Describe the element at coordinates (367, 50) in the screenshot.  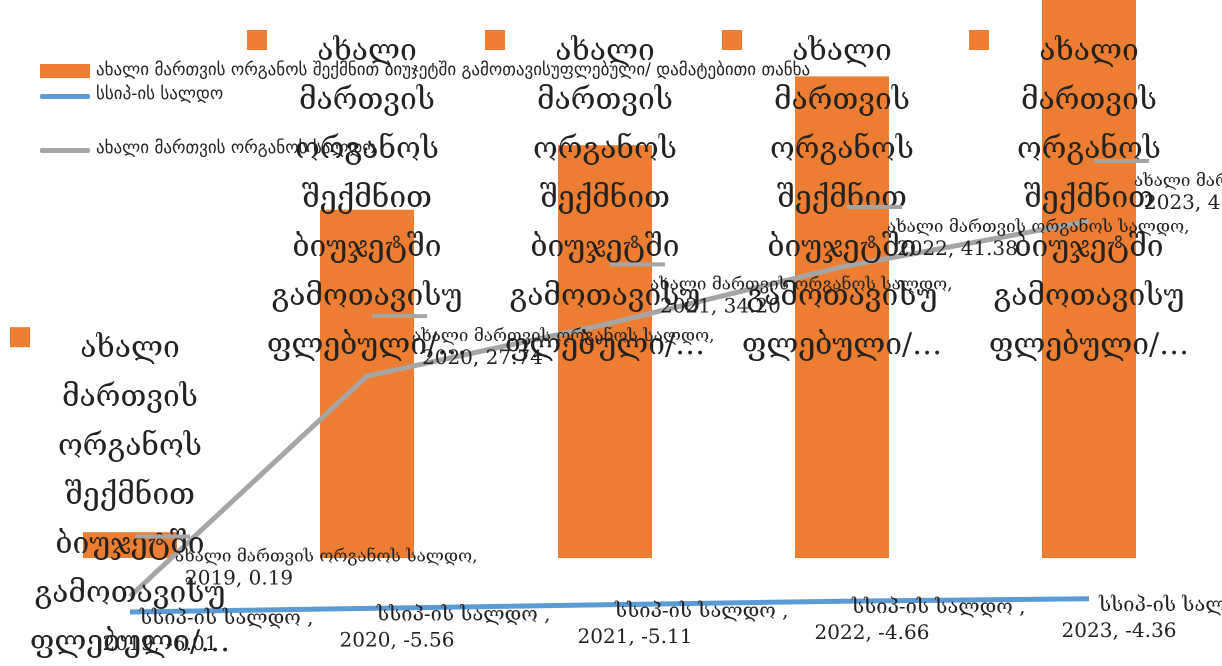
I see `bar-data-label-2020: ახალი` at that location.